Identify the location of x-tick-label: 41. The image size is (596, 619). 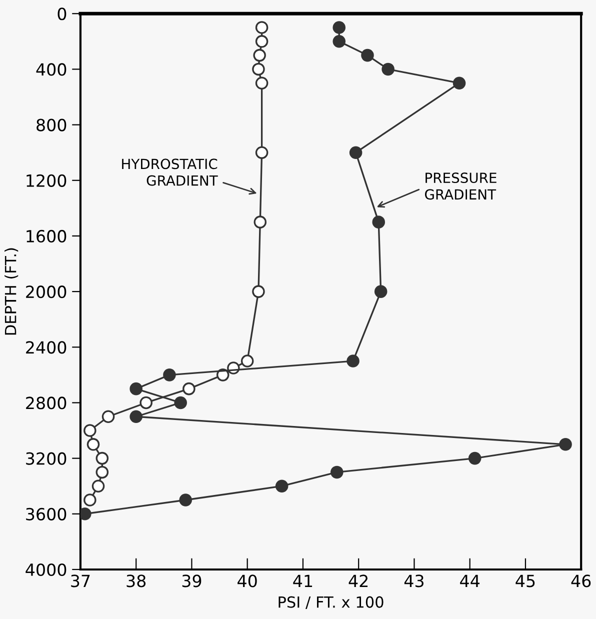
(302, 581).